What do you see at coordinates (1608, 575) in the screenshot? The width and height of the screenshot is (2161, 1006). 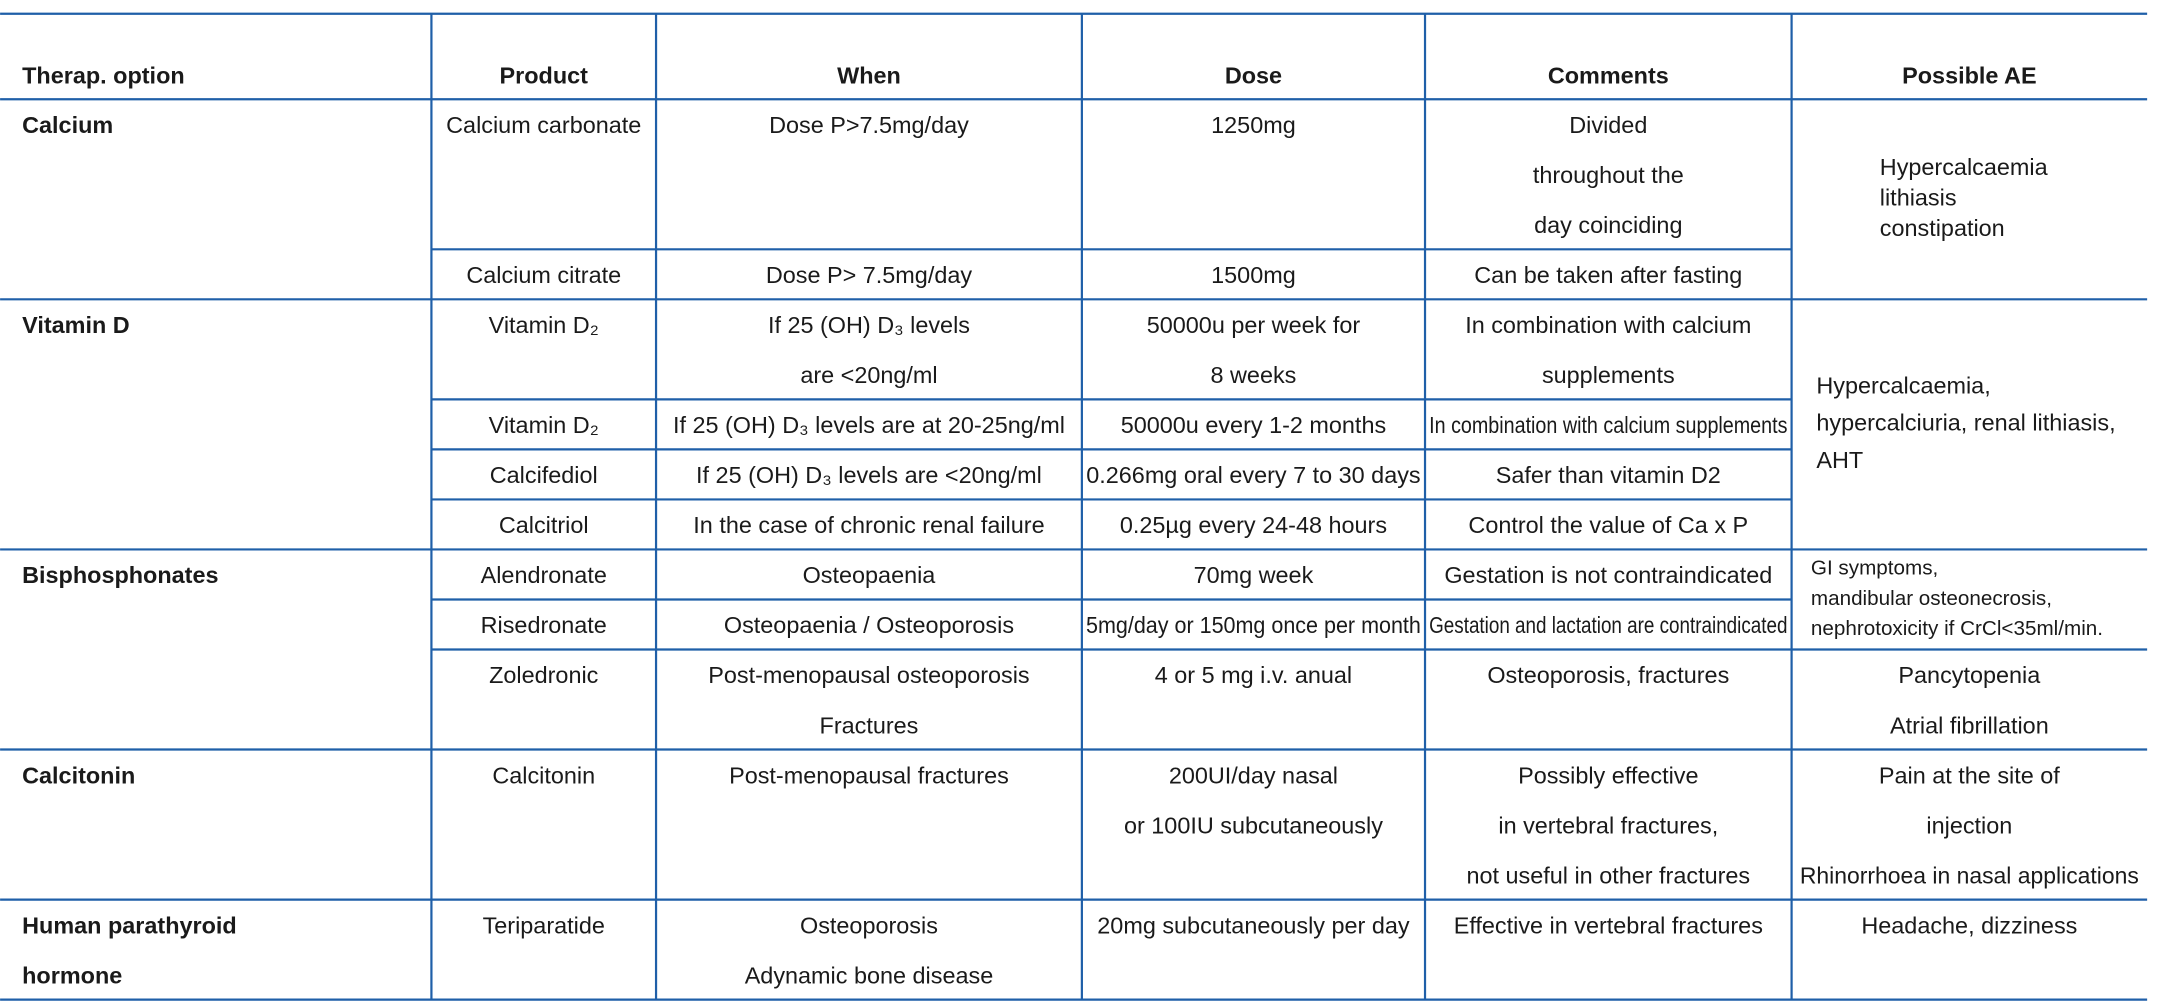 I see `comments-cell: Gestation is not contraindicated` at bounding box center [1608, 575].